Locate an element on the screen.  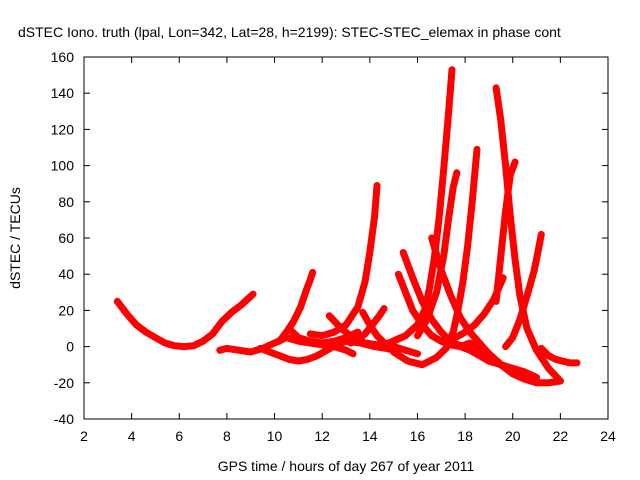
y-tick-label: 160 is located at coordinates (63, 57).